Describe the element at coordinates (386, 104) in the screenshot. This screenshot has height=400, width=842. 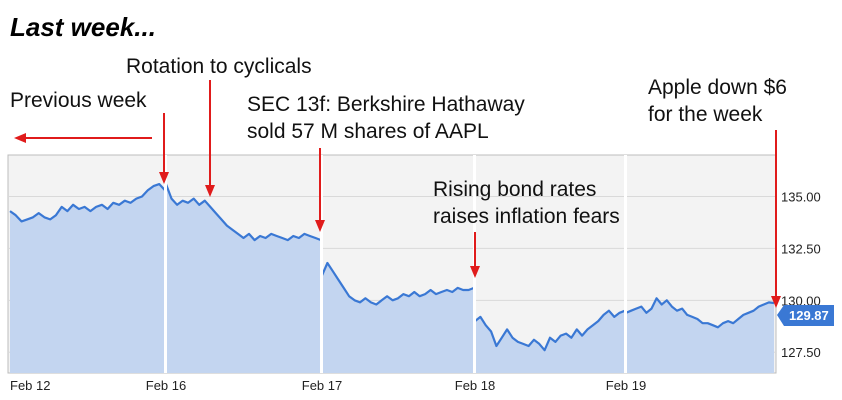
I see `annotation-sec-line1: SEC 13f: Berkshire Hathaway` at that location.